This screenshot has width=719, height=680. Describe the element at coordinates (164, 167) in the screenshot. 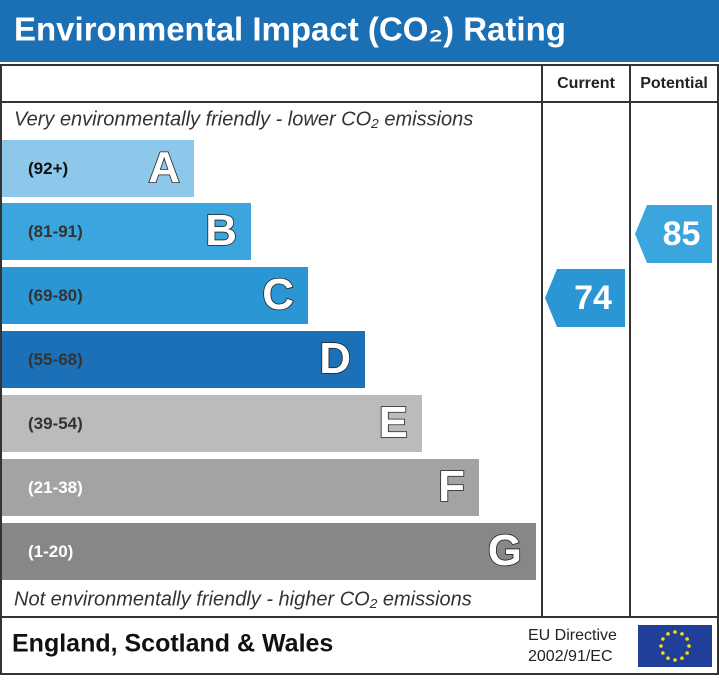

I see `band-letter: A` at that location.